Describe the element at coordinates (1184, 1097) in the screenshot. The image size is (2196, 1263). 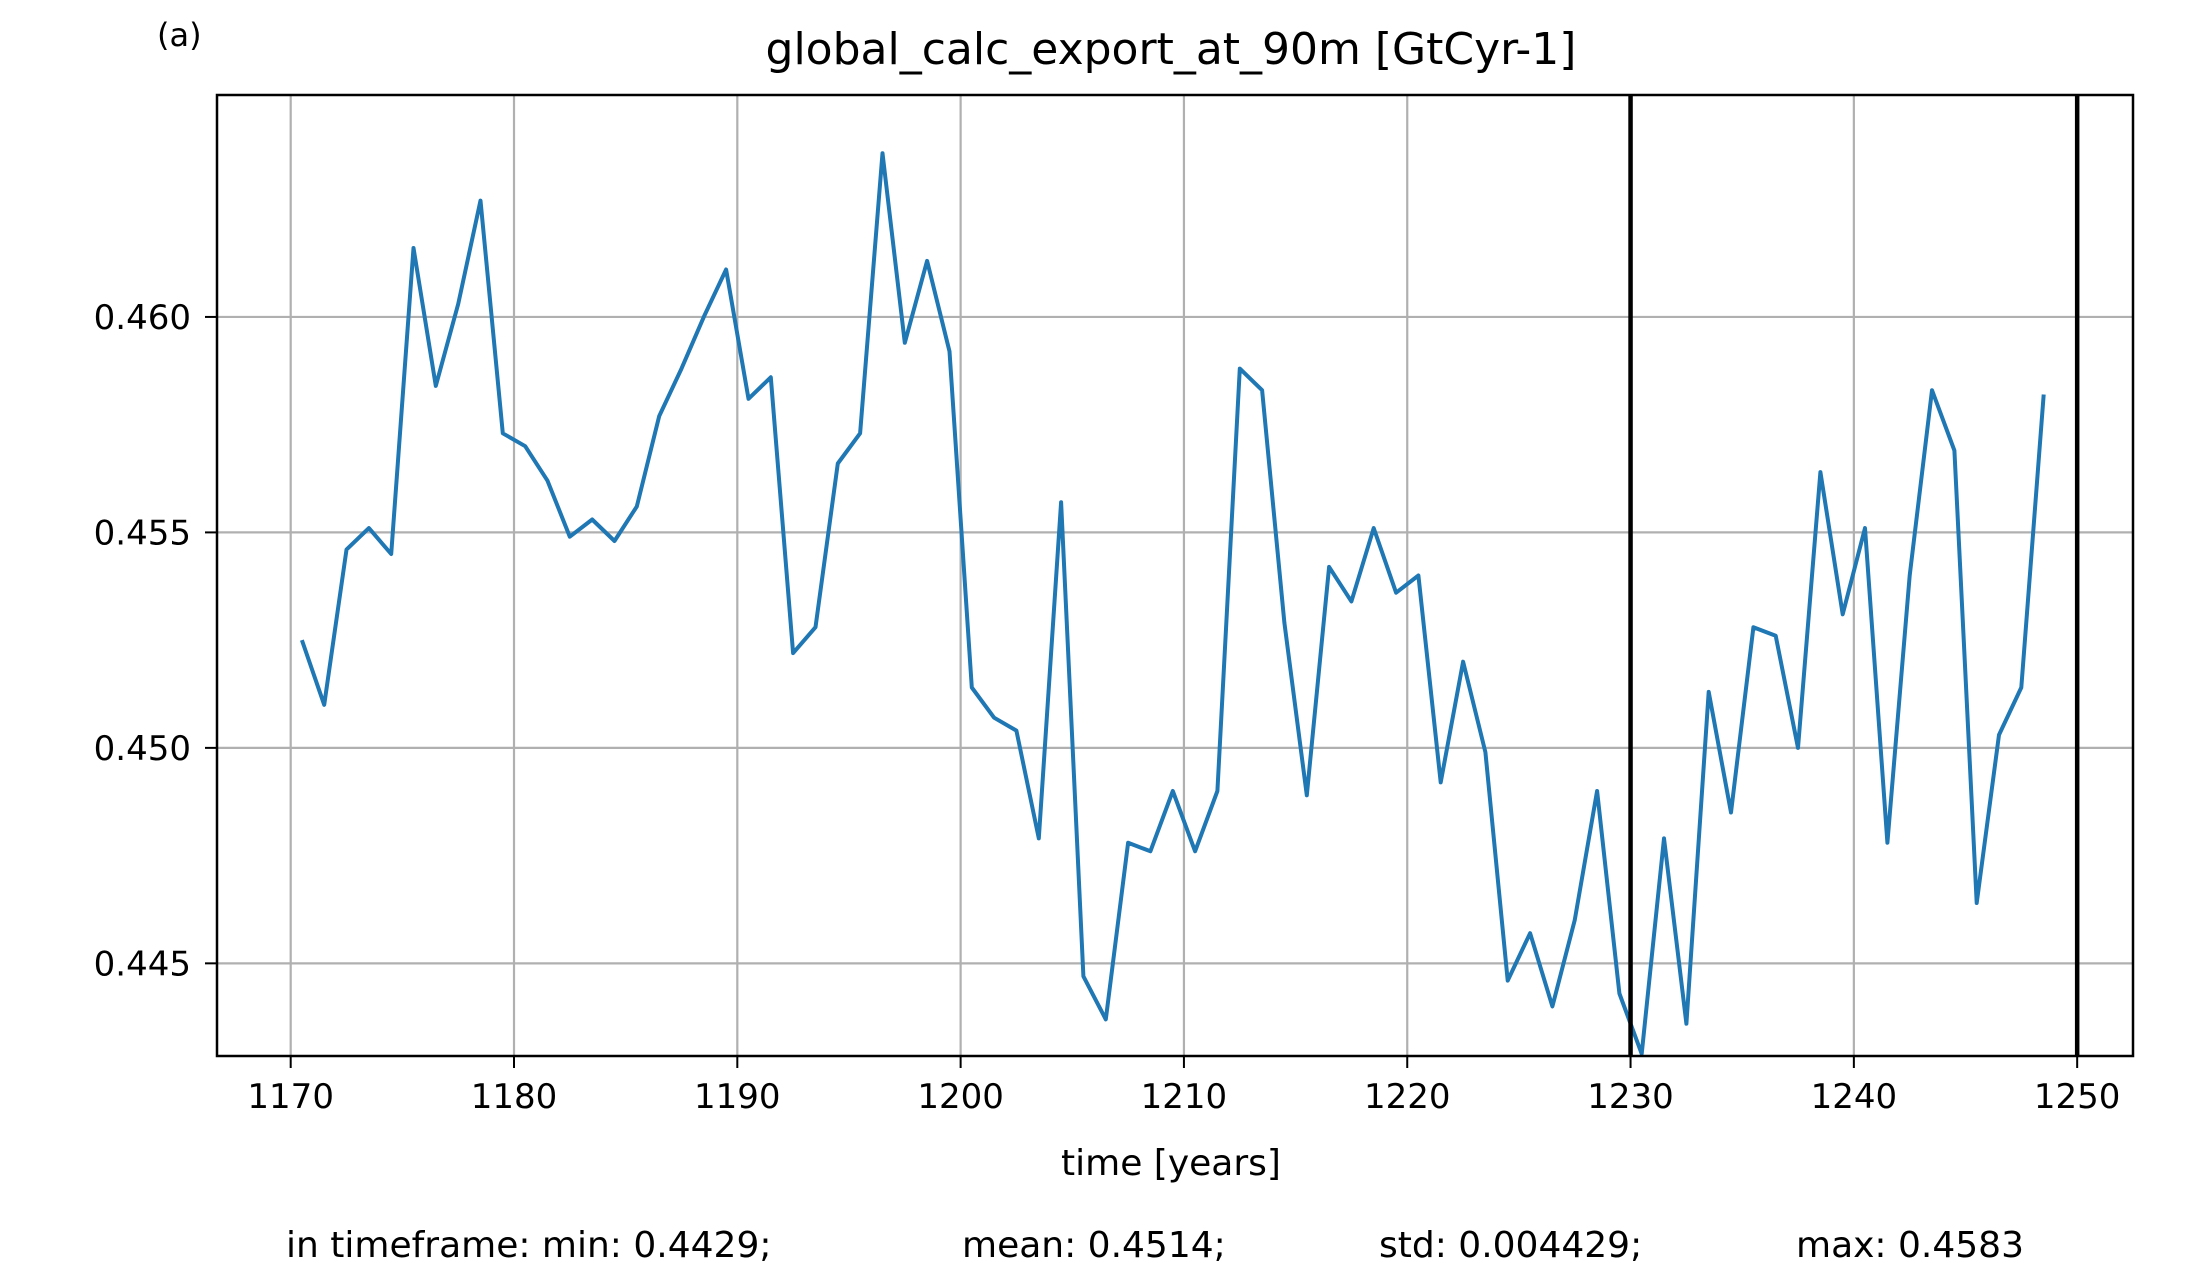
I see `x-tick-label: 1210` at that location.